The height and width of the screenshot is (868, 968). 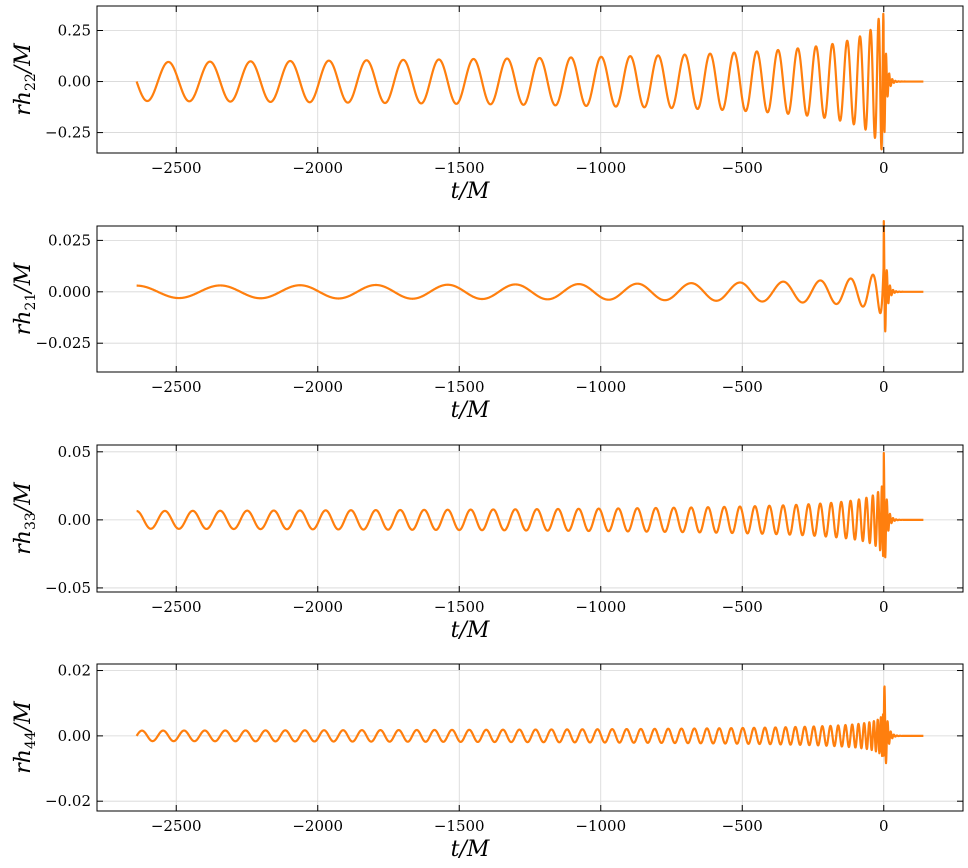 I want to click on y-tick-label: 0.02, so click(x=74, y=671).